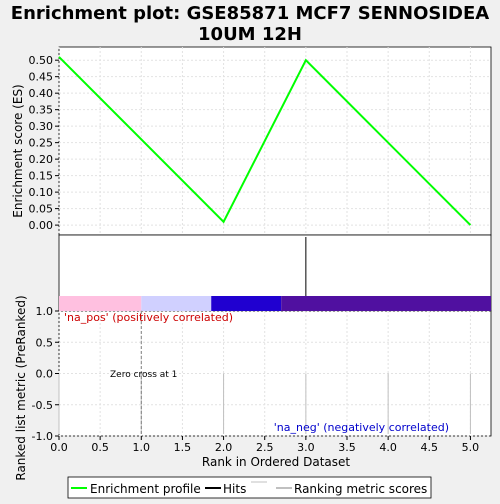  What do you see at coordinates (41, 192) in the screenshot?
I see `es-ytick-label: 0.10` at bounding box center [41, 192].